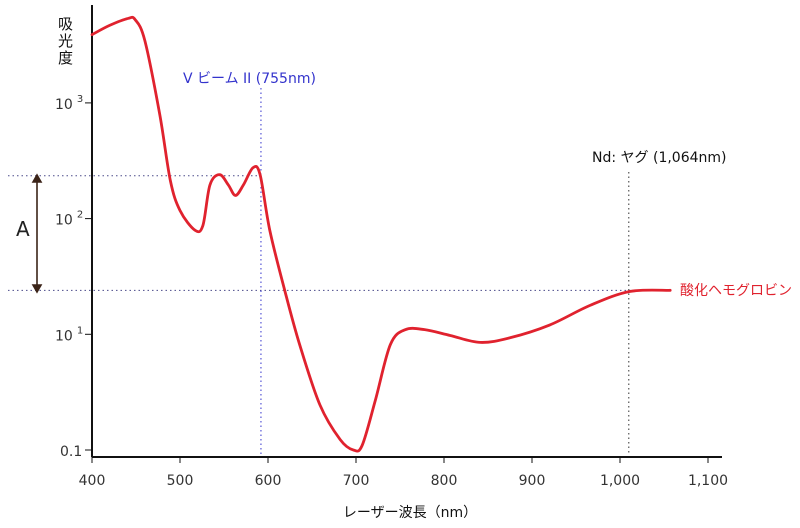 The image size is (800, 528). Describe the element at coordinates (444, 481) in the screenshot. I see `x-tick-label: 800` at that location.